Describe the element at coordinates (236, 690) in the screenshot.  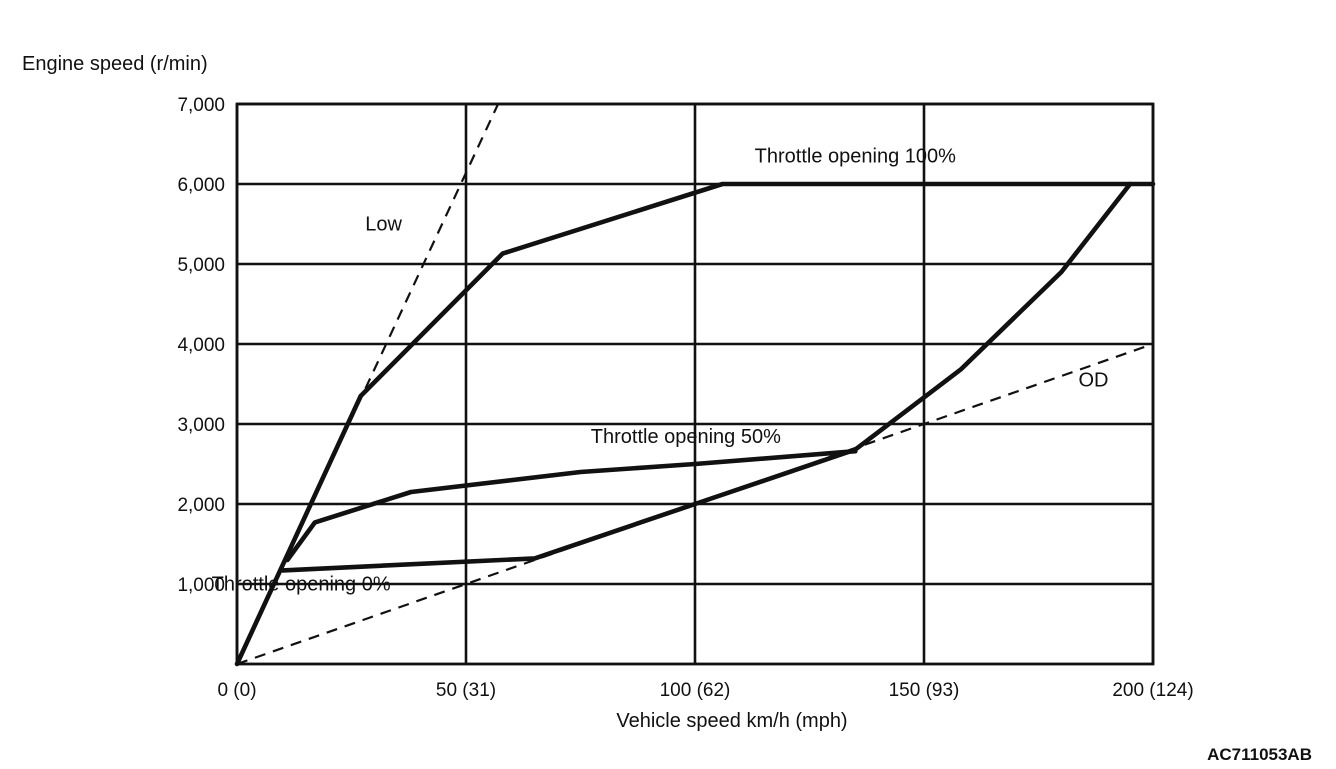
I see `x-tick-label: 0 (0)` at that location.